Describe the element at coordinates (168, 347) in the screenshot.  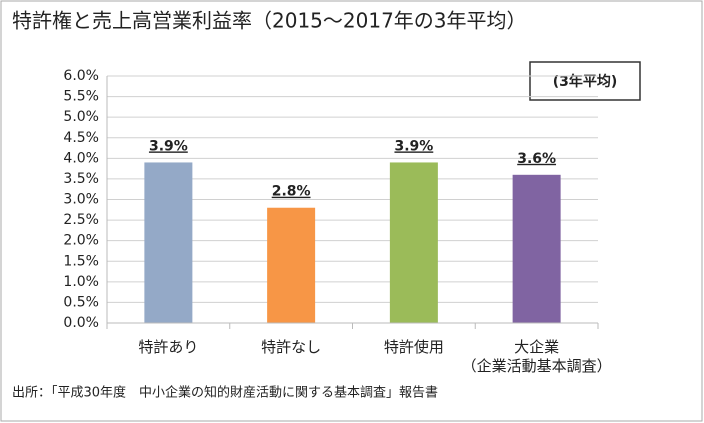
I see `x-tick-label: 特許あり` at that location.